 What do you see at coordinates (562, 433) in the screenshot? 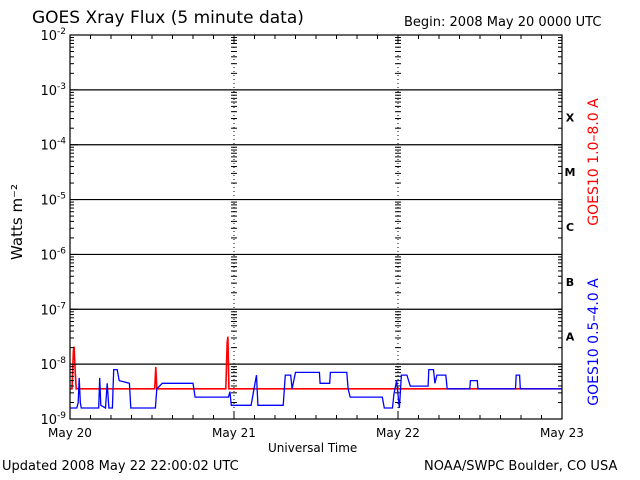
I see `x-tick-label: May 23` at bounding box center [562, 433].